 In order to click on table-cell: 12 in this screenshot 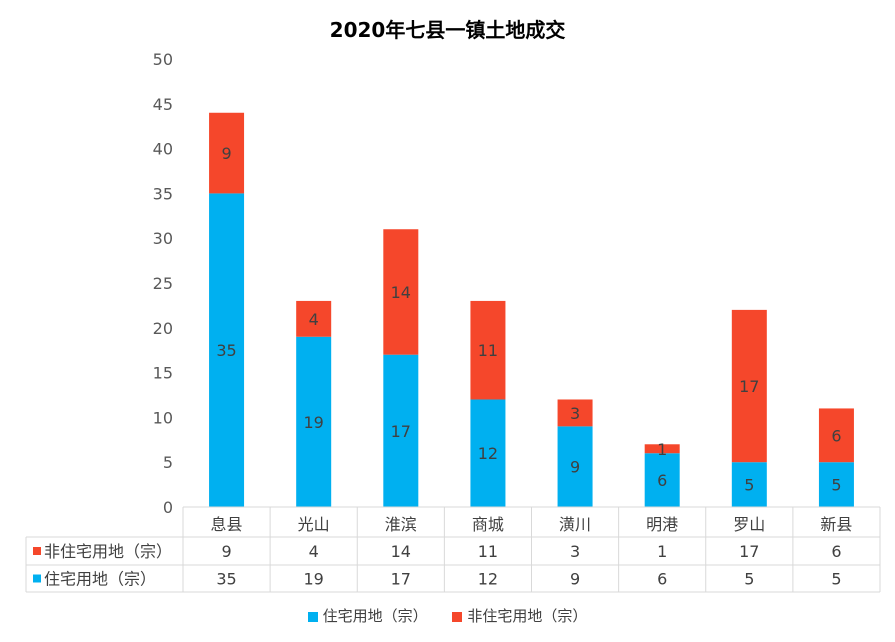, I will do `click(488, 579)`.